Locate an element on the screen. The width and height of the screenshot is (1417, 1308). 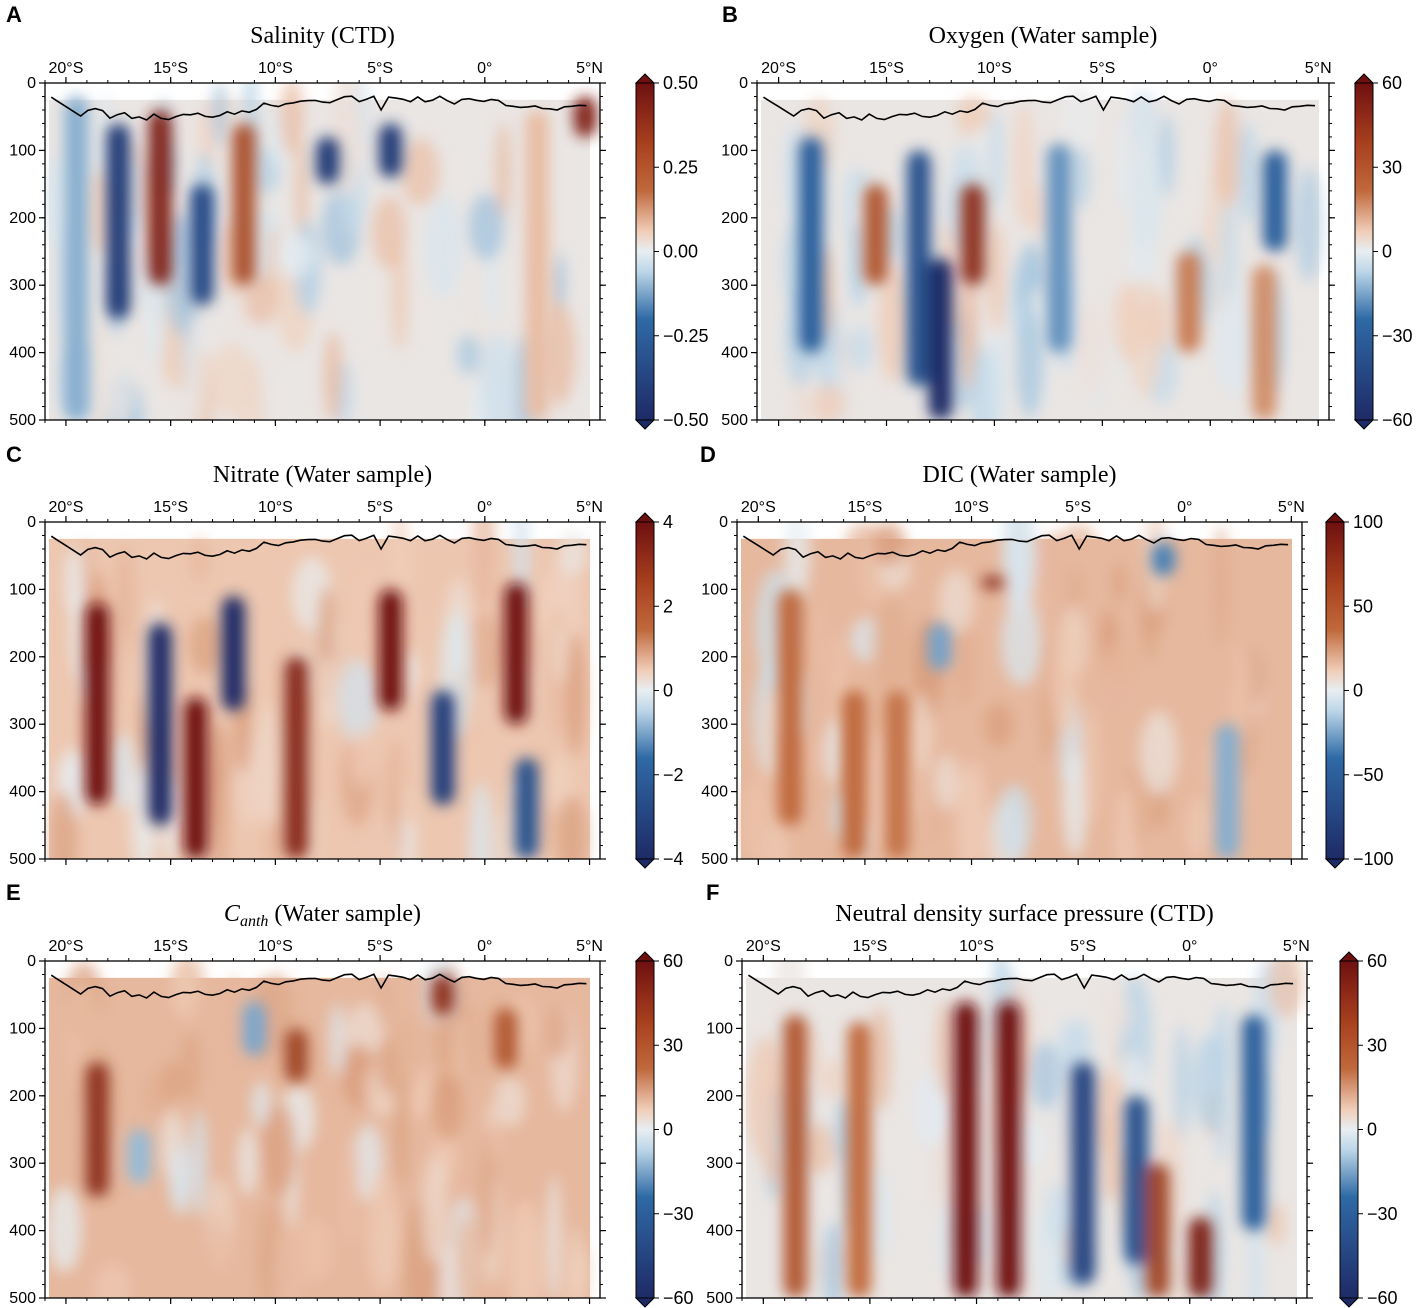
x-tick-label: 15°S is located at coordinates (886, 68).